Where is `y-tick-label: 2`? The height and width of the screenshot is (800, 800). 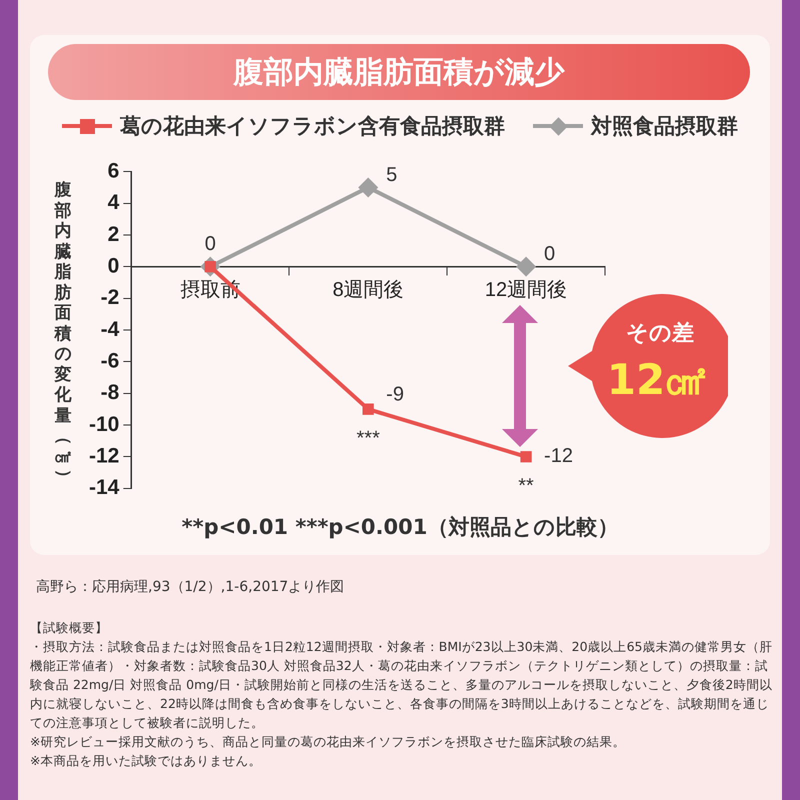
y-tick-label: 2 is located at coordinates (114, 234).